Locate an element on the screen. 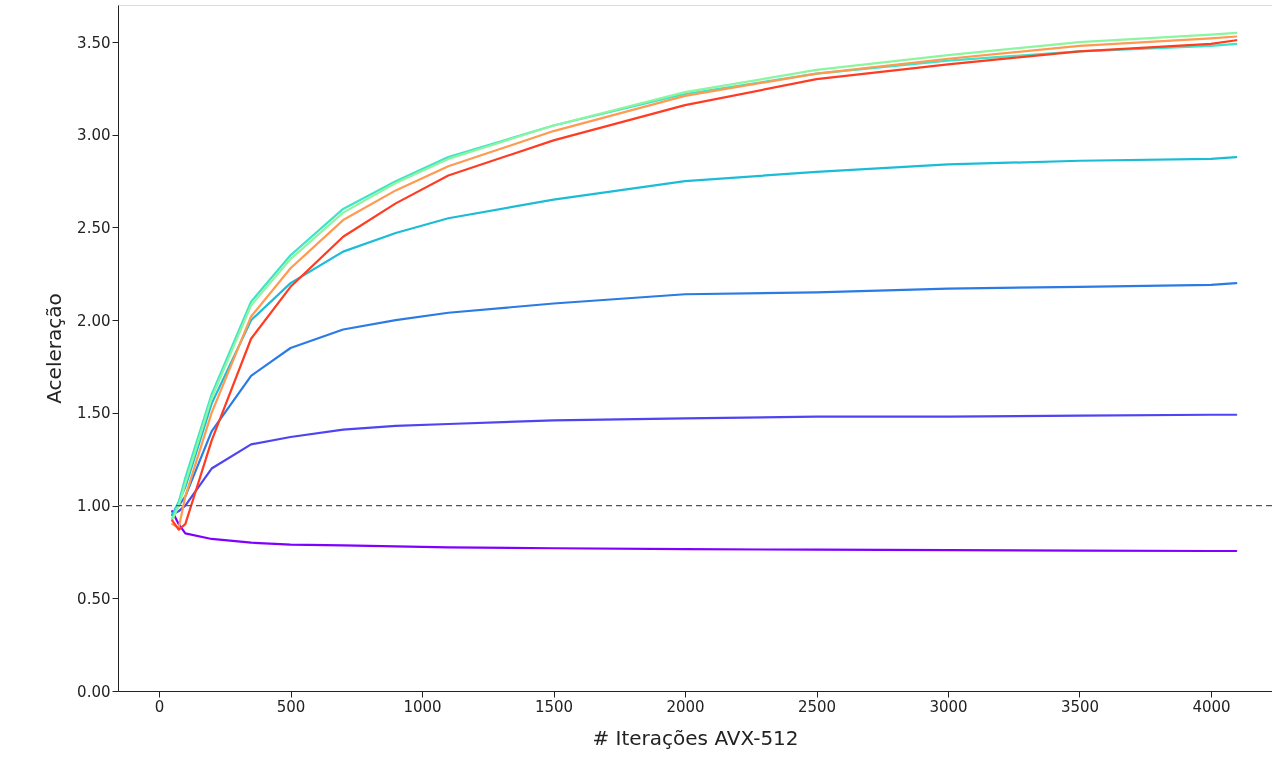  x-tick-label: 4000 is located at coordinates (1211, 706).